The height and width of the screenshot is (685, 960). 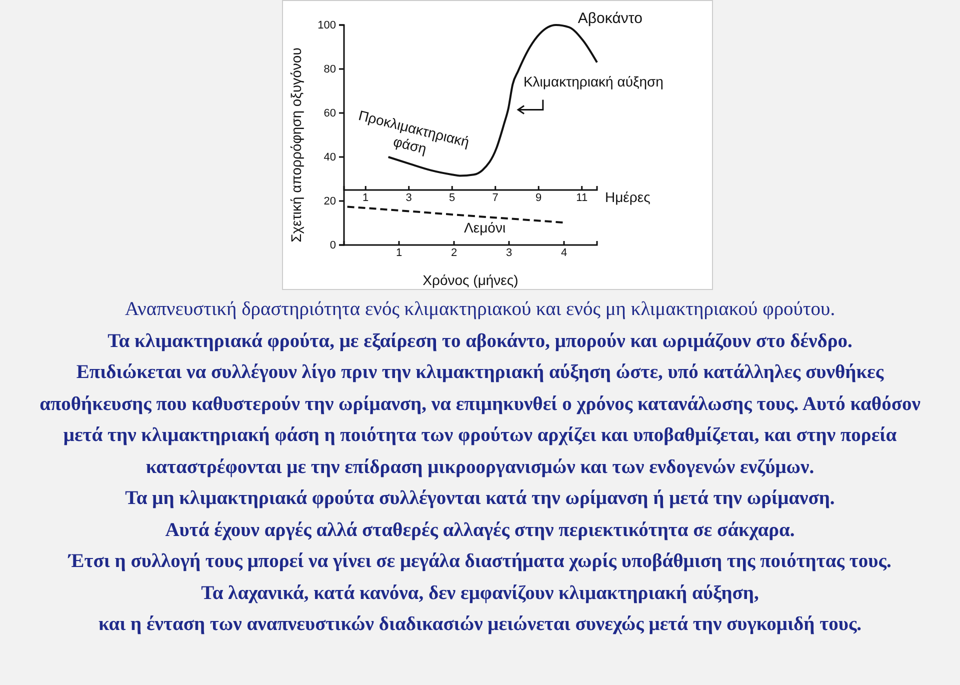 What do you see at coordinates (454, 252) in the screenshot?
I see `x-tick-label: 2` at bounding box center [454, 252].